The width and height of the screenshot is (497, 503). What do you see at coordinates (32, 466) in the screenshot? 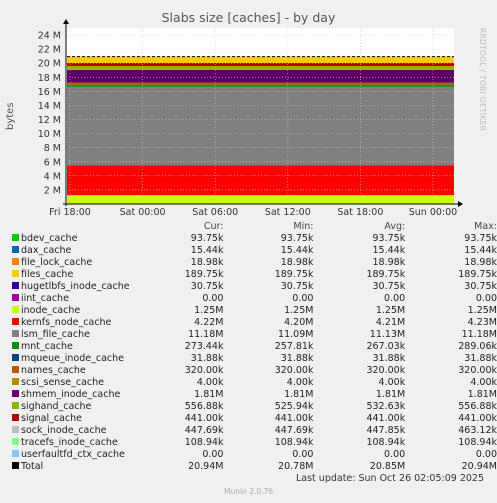
I see `legend-series-name: Total` at bounding box center [32, 466].